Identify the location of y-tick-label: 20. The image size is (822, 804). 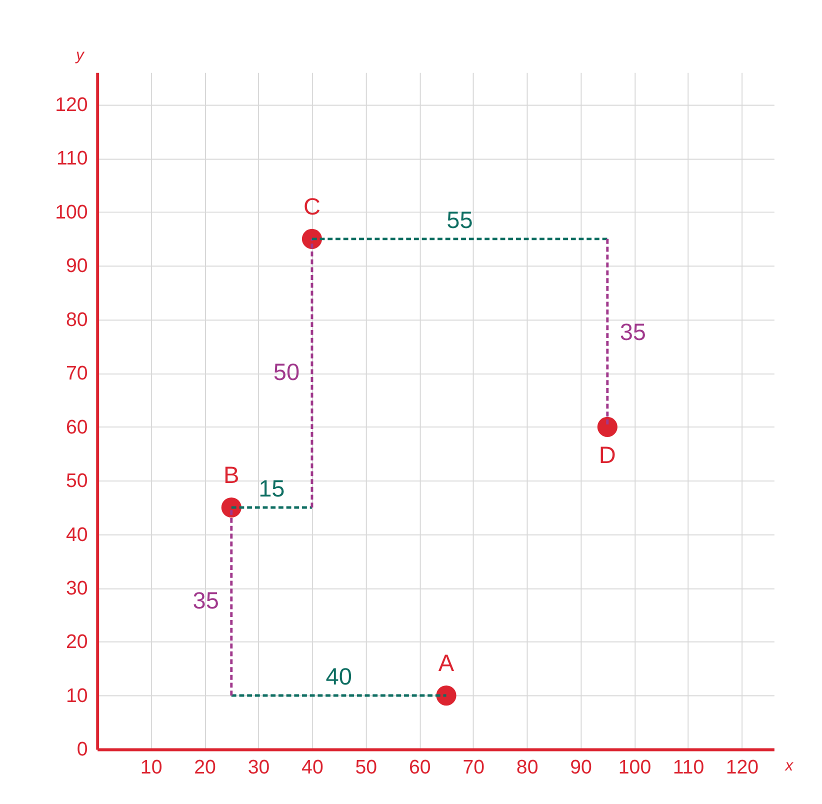
(77, 642).